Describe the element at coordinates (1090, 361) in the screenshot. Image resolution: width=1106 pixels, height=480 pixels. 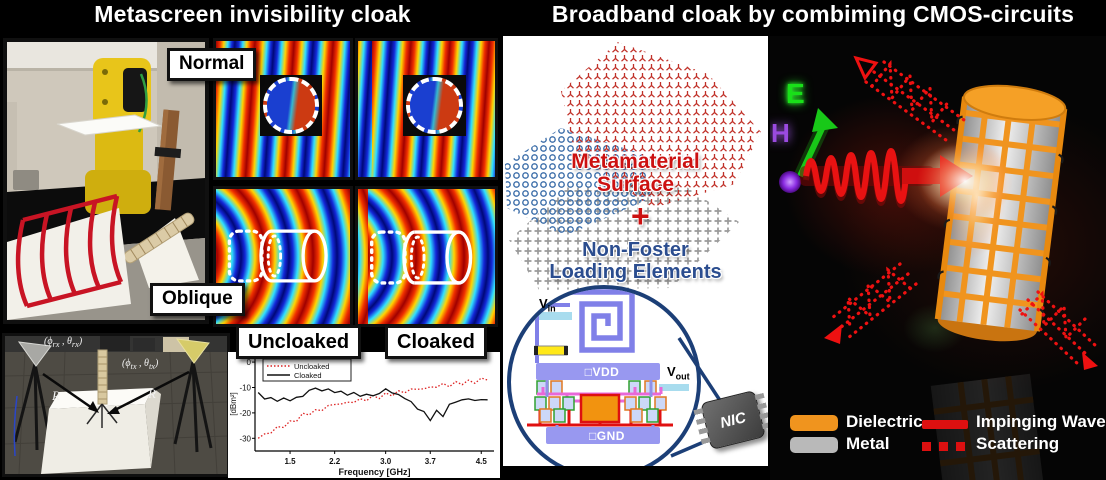
I see `scattering-arrowhead-bottom-right` at that location.